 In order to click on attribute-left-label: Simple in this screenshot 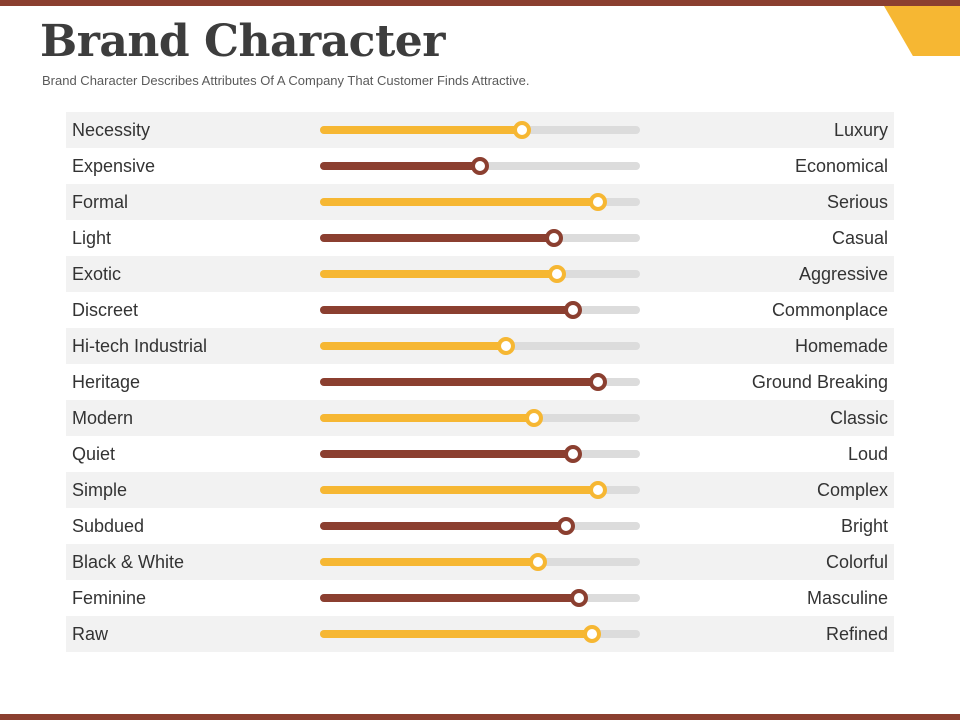, I will do `click(100, 490)`.